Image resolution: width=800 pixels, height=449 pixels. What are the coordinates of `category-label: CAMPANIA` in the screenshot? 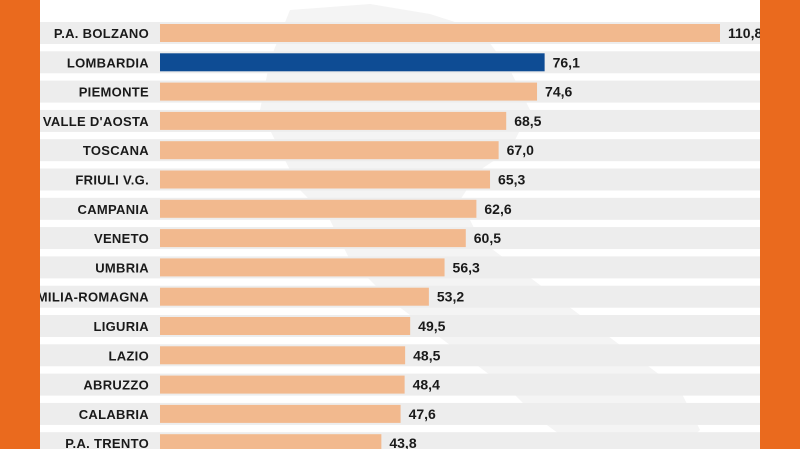 It's located at (114, 209).